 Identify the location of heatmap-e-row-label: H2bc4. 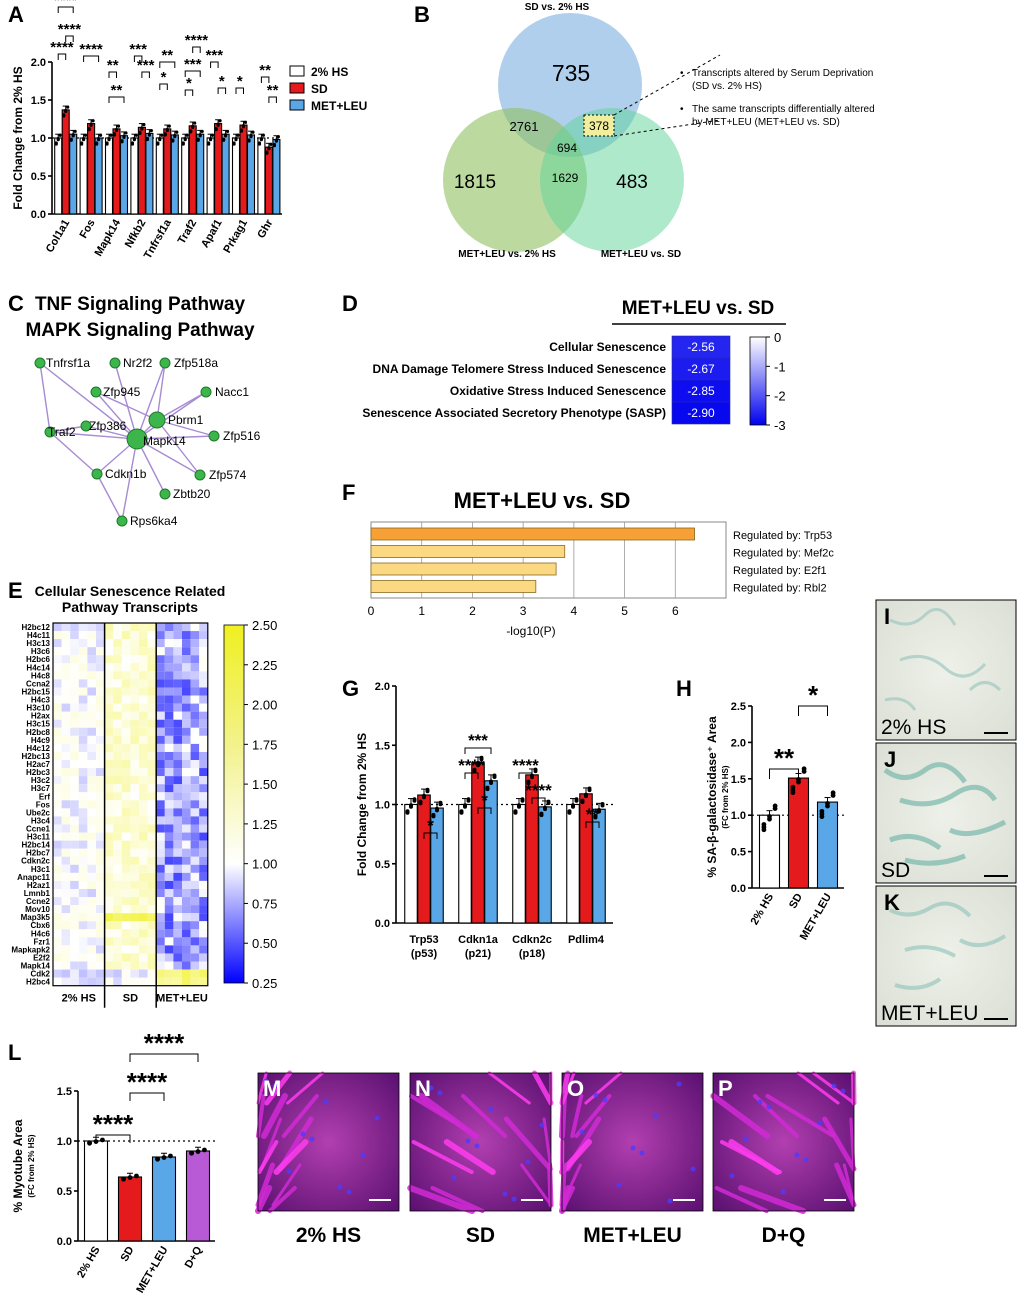
(38, 982).